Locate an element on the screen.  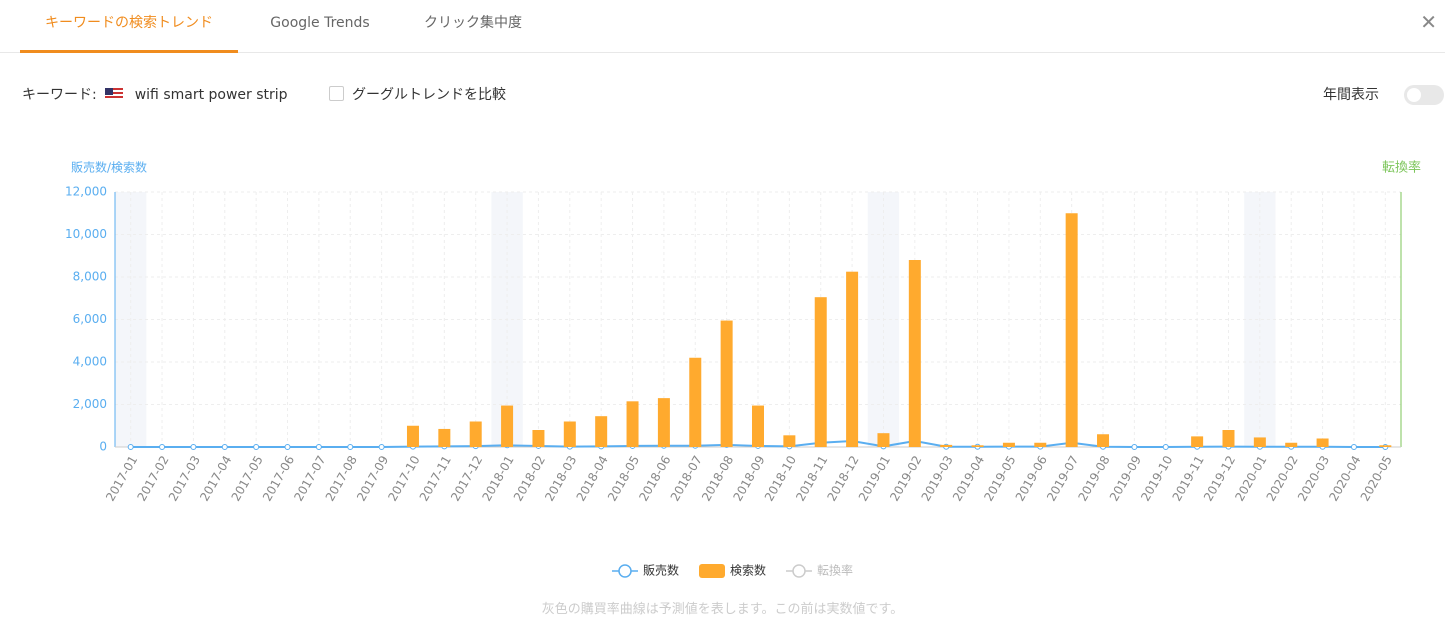
y-tick-label: 4,000 is located at coordinates (90, 362).